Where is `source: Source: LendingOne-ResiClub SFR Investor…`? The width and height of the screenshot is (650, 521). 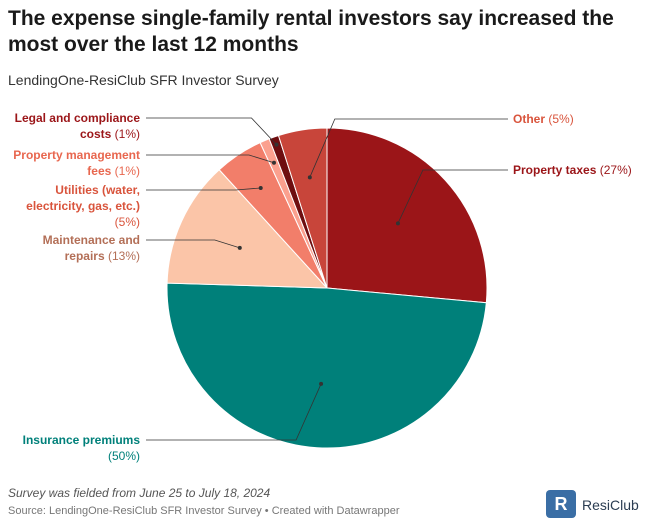 source: Source: LendingOne-ResiClub SFR Investor… is located at coordinates (204, 511).